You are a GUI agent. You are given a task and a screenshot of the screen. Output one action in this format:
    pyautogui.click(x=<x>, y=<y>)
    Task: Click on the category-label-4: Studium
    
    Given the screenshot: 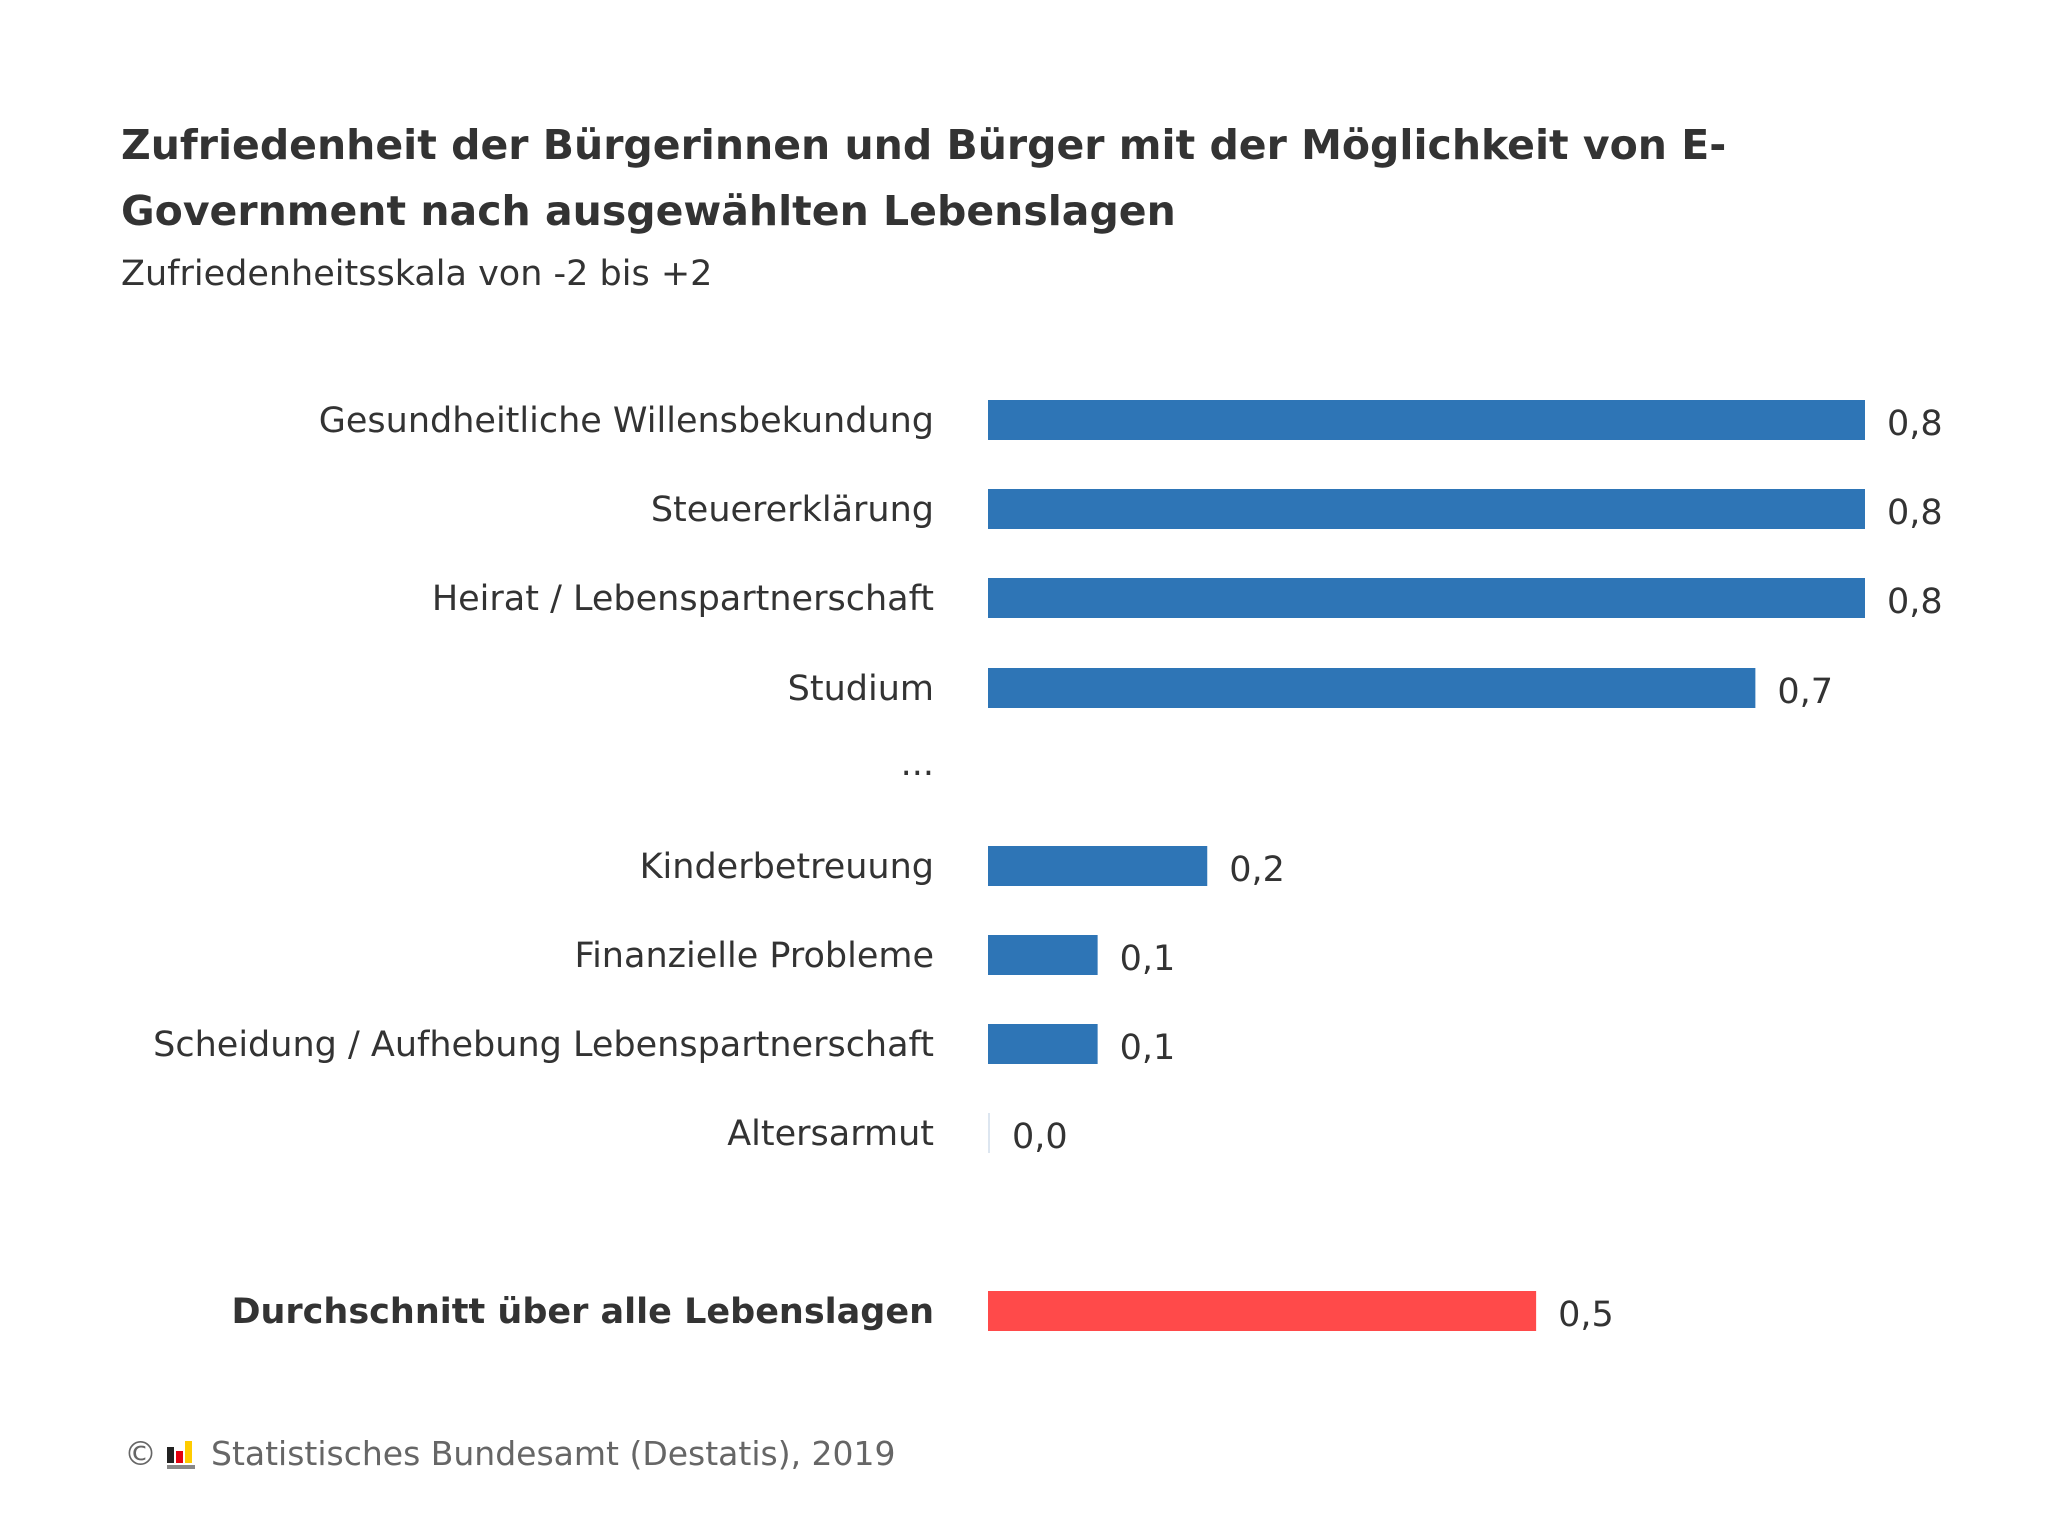 What is the action you would take?
    pyautogui.click(x=861, y=689)
    